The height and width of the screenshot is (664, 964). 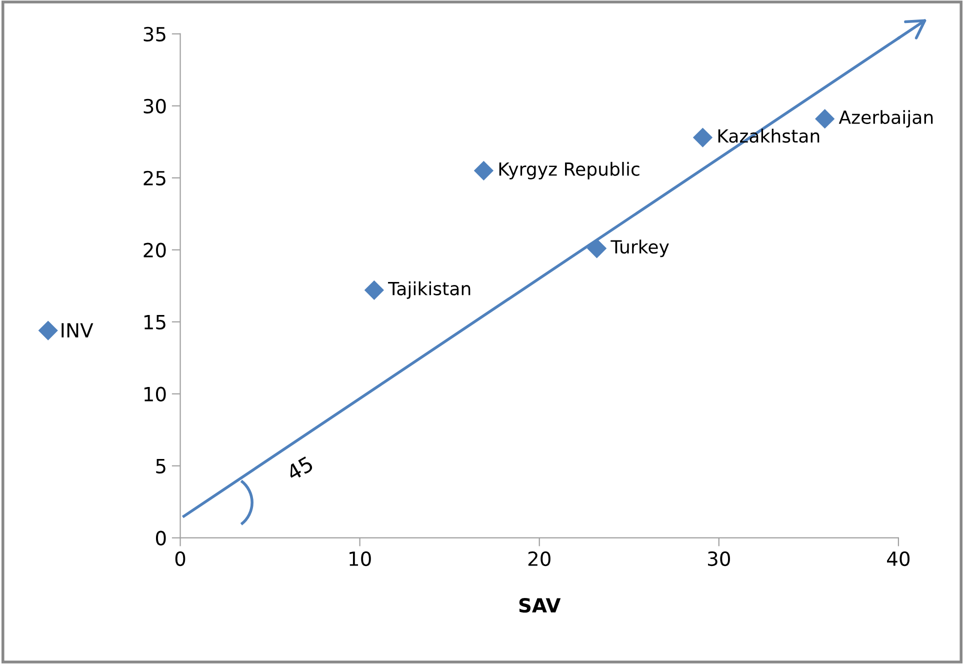 I want to click on annotation: Turkey, so click(x=639, y=249).